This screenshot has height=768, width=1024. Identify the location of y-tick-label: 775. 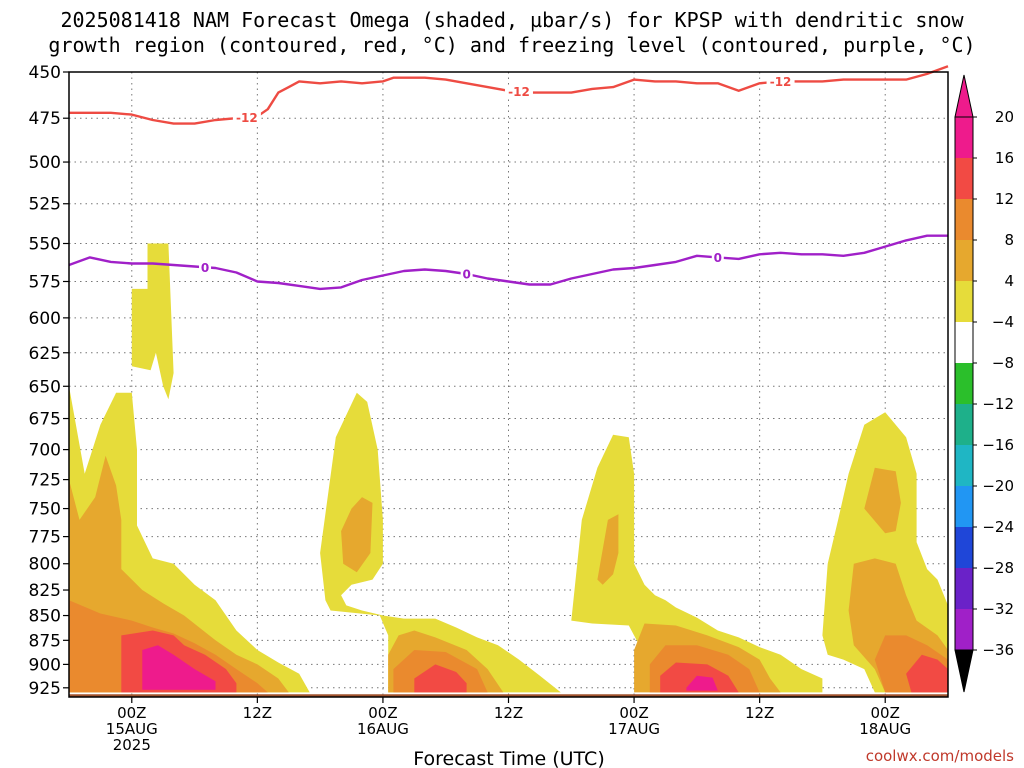
(45, 538).